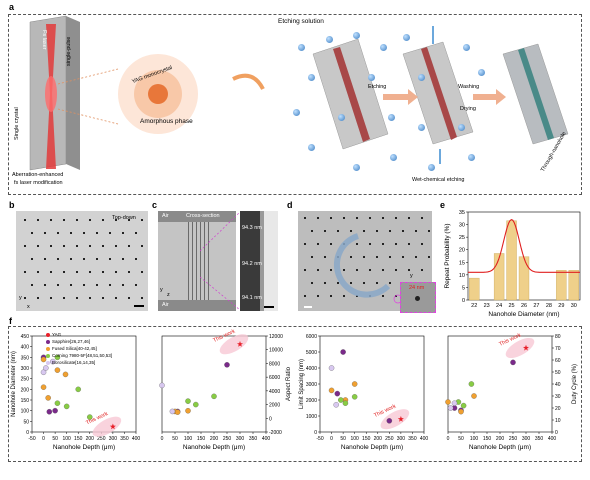 The height and width of the screenshot is (480, 590). What do you see at coordinates (462, 226) in the screenshot?
I see `y-tick-label: 30` at bounding box center [462, 226].